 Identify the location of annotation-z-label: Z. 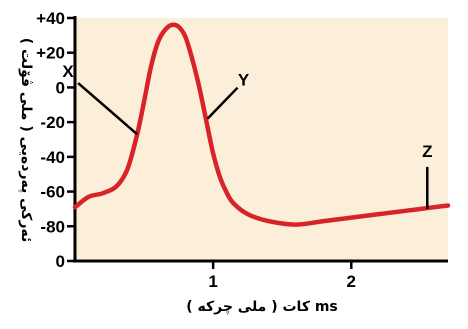
(427, 151).